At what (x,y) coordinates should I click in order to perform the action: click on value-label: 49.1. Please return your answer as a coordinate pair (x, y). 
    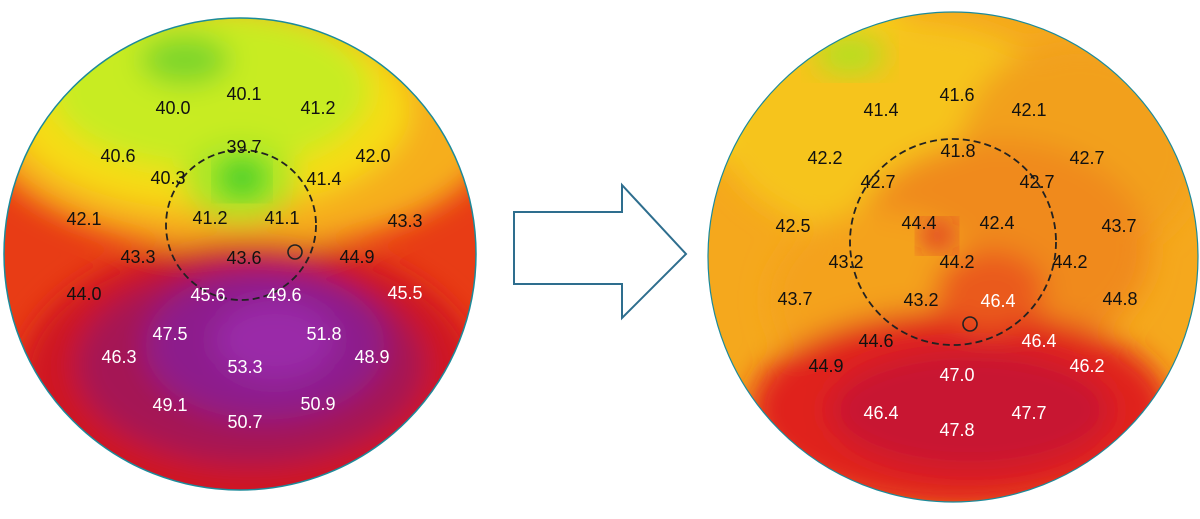
    Looking at the image, I should click on (169, 405).